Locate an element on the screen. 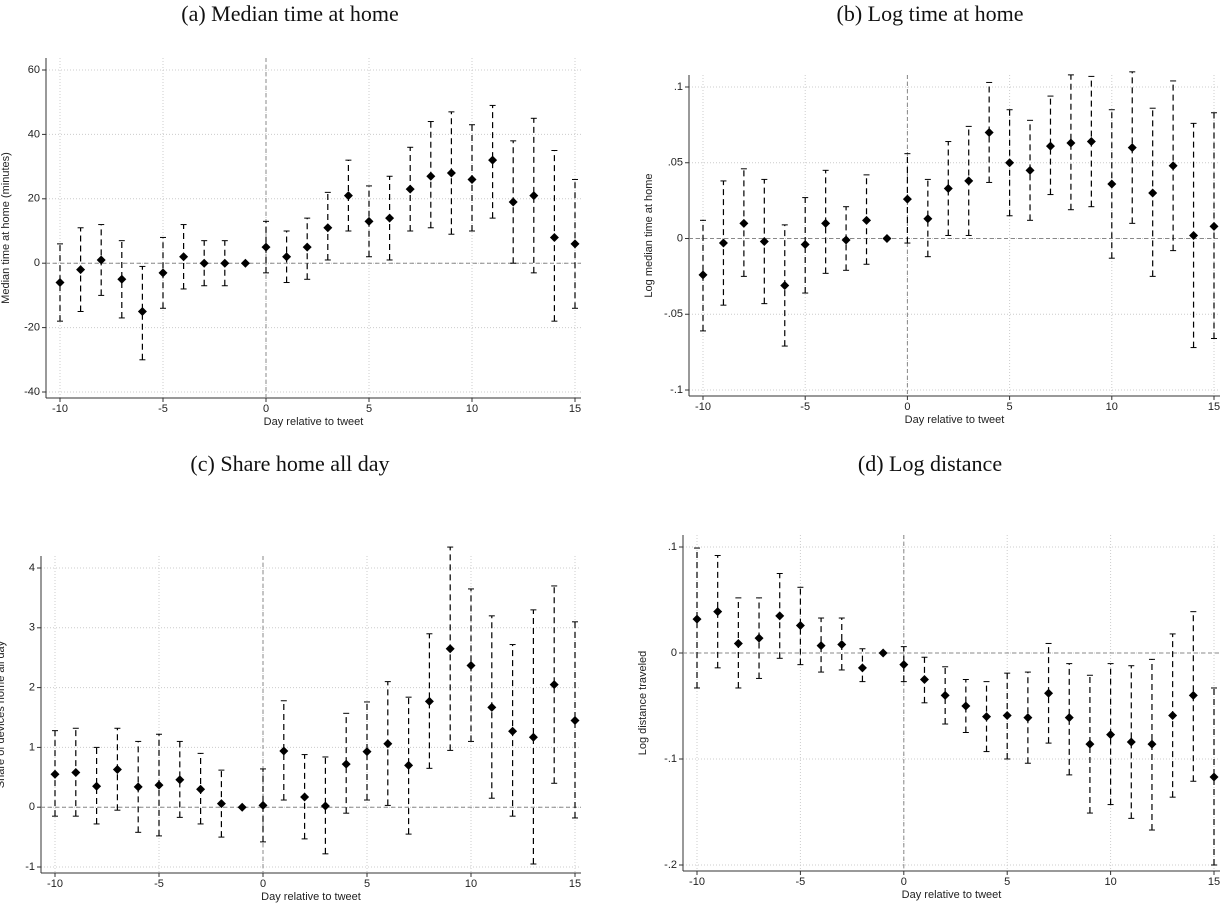 This screenshot has width=1225, height=911. panel-title: (b) Log time at home is located at coordinates (930, 13).